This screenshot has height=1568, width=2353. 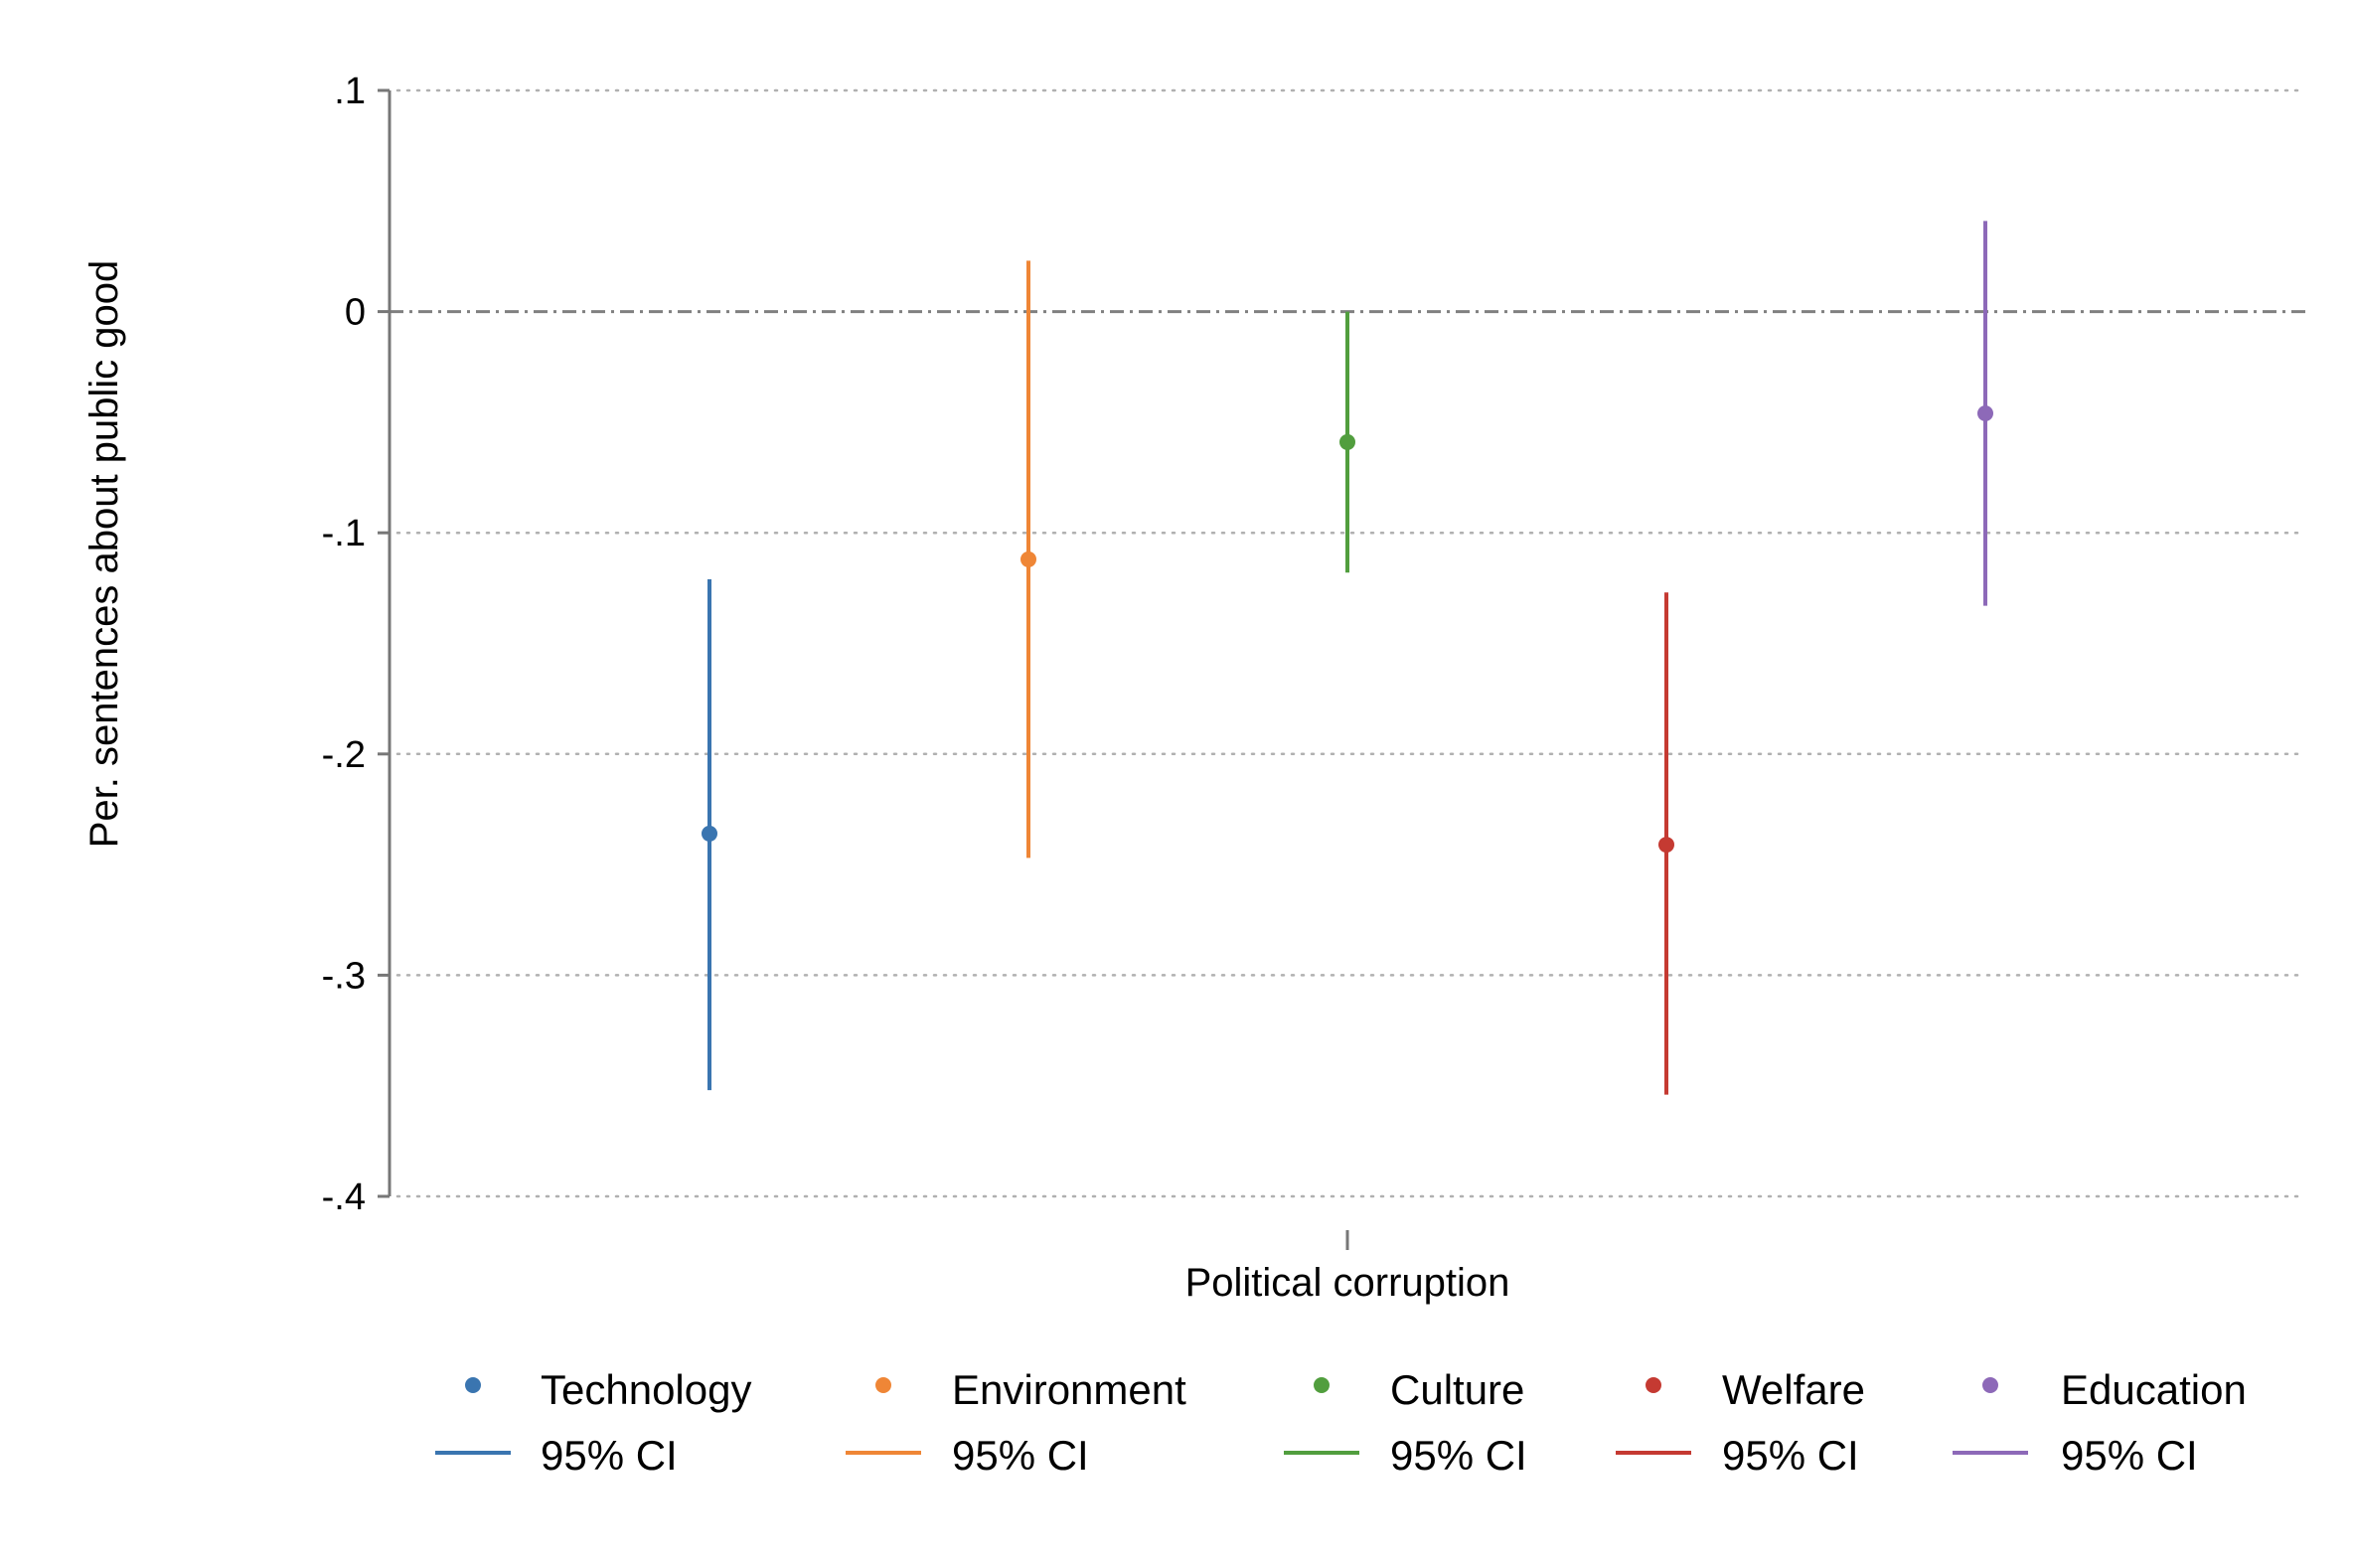 What do you see at coordinates (710, 833) in the screenshot?
I see `point-estimate-technology` at bounding box center [710, 833].